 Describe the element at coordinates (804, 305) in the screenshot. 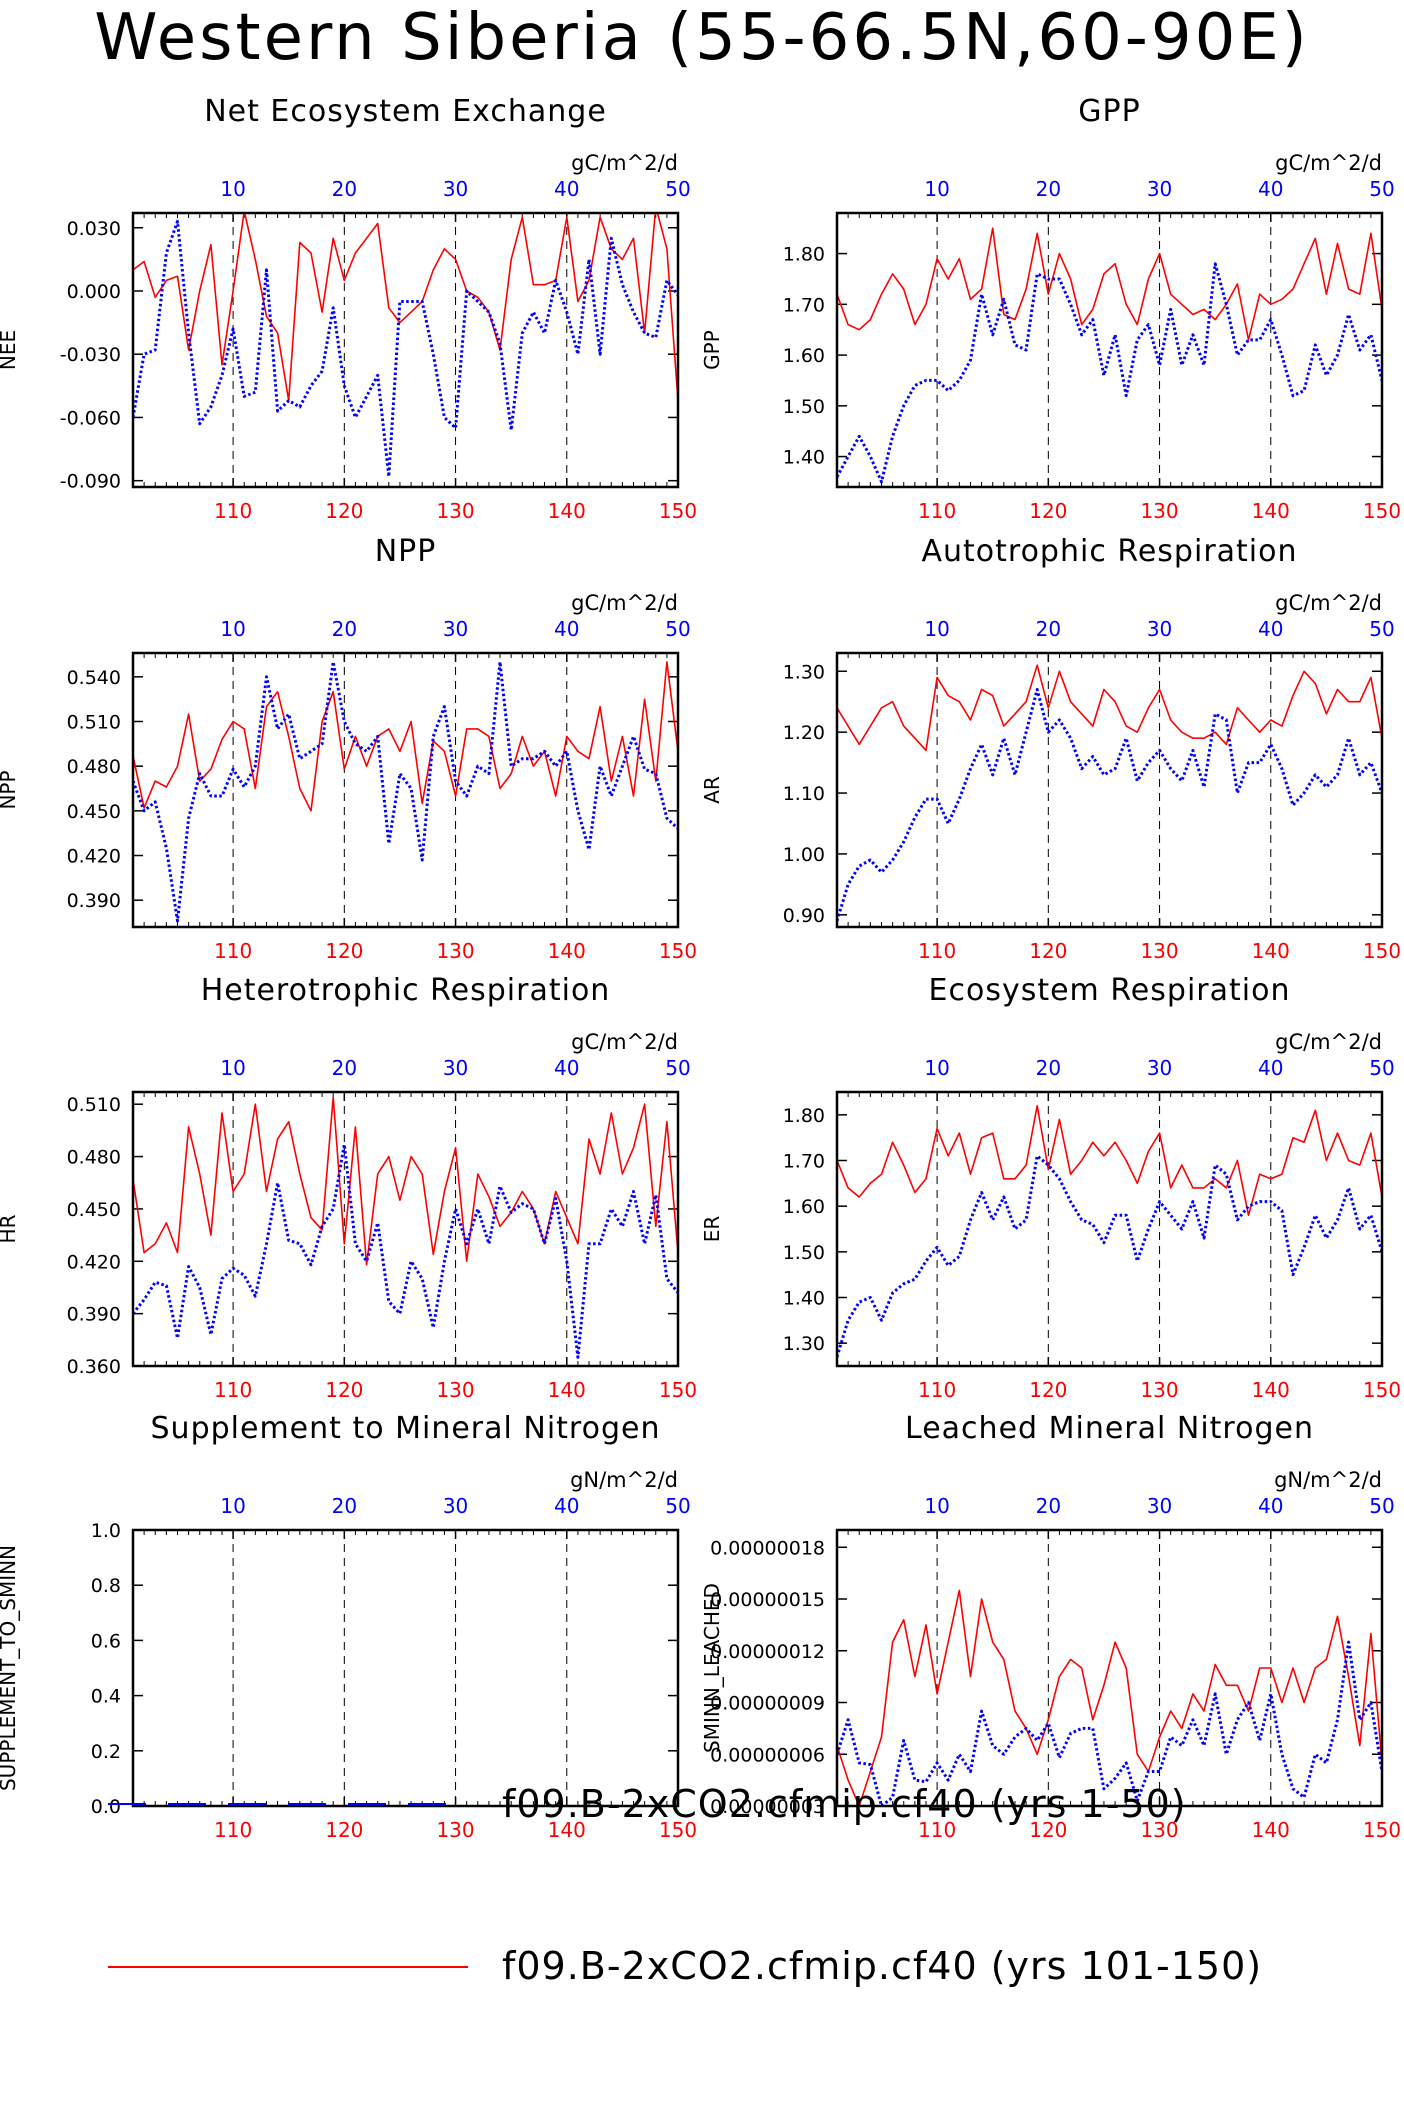

I see `y-tick-label: 1.70` at that location.